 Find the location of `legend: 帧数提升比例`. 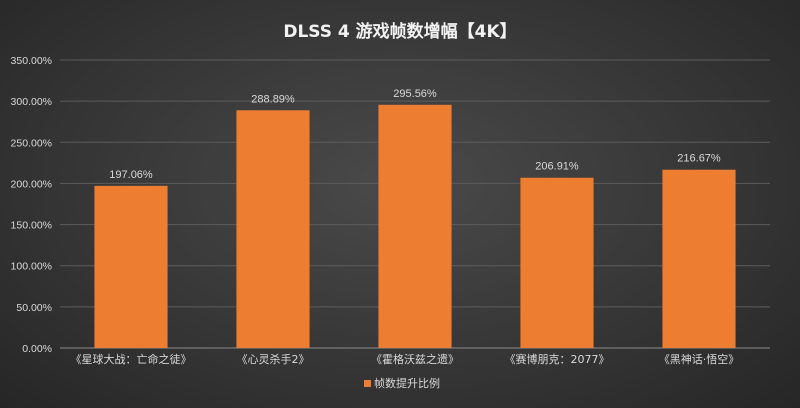

legend: 帧数提升比例 is located at coordinates (402, 383).